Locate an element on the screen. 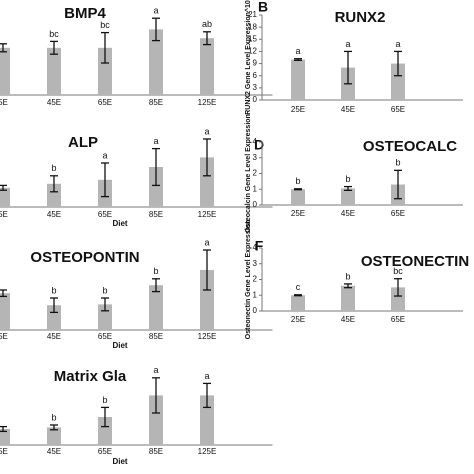 The image size is (474, 474). panel-label: D is located at coordinates (259, 145).